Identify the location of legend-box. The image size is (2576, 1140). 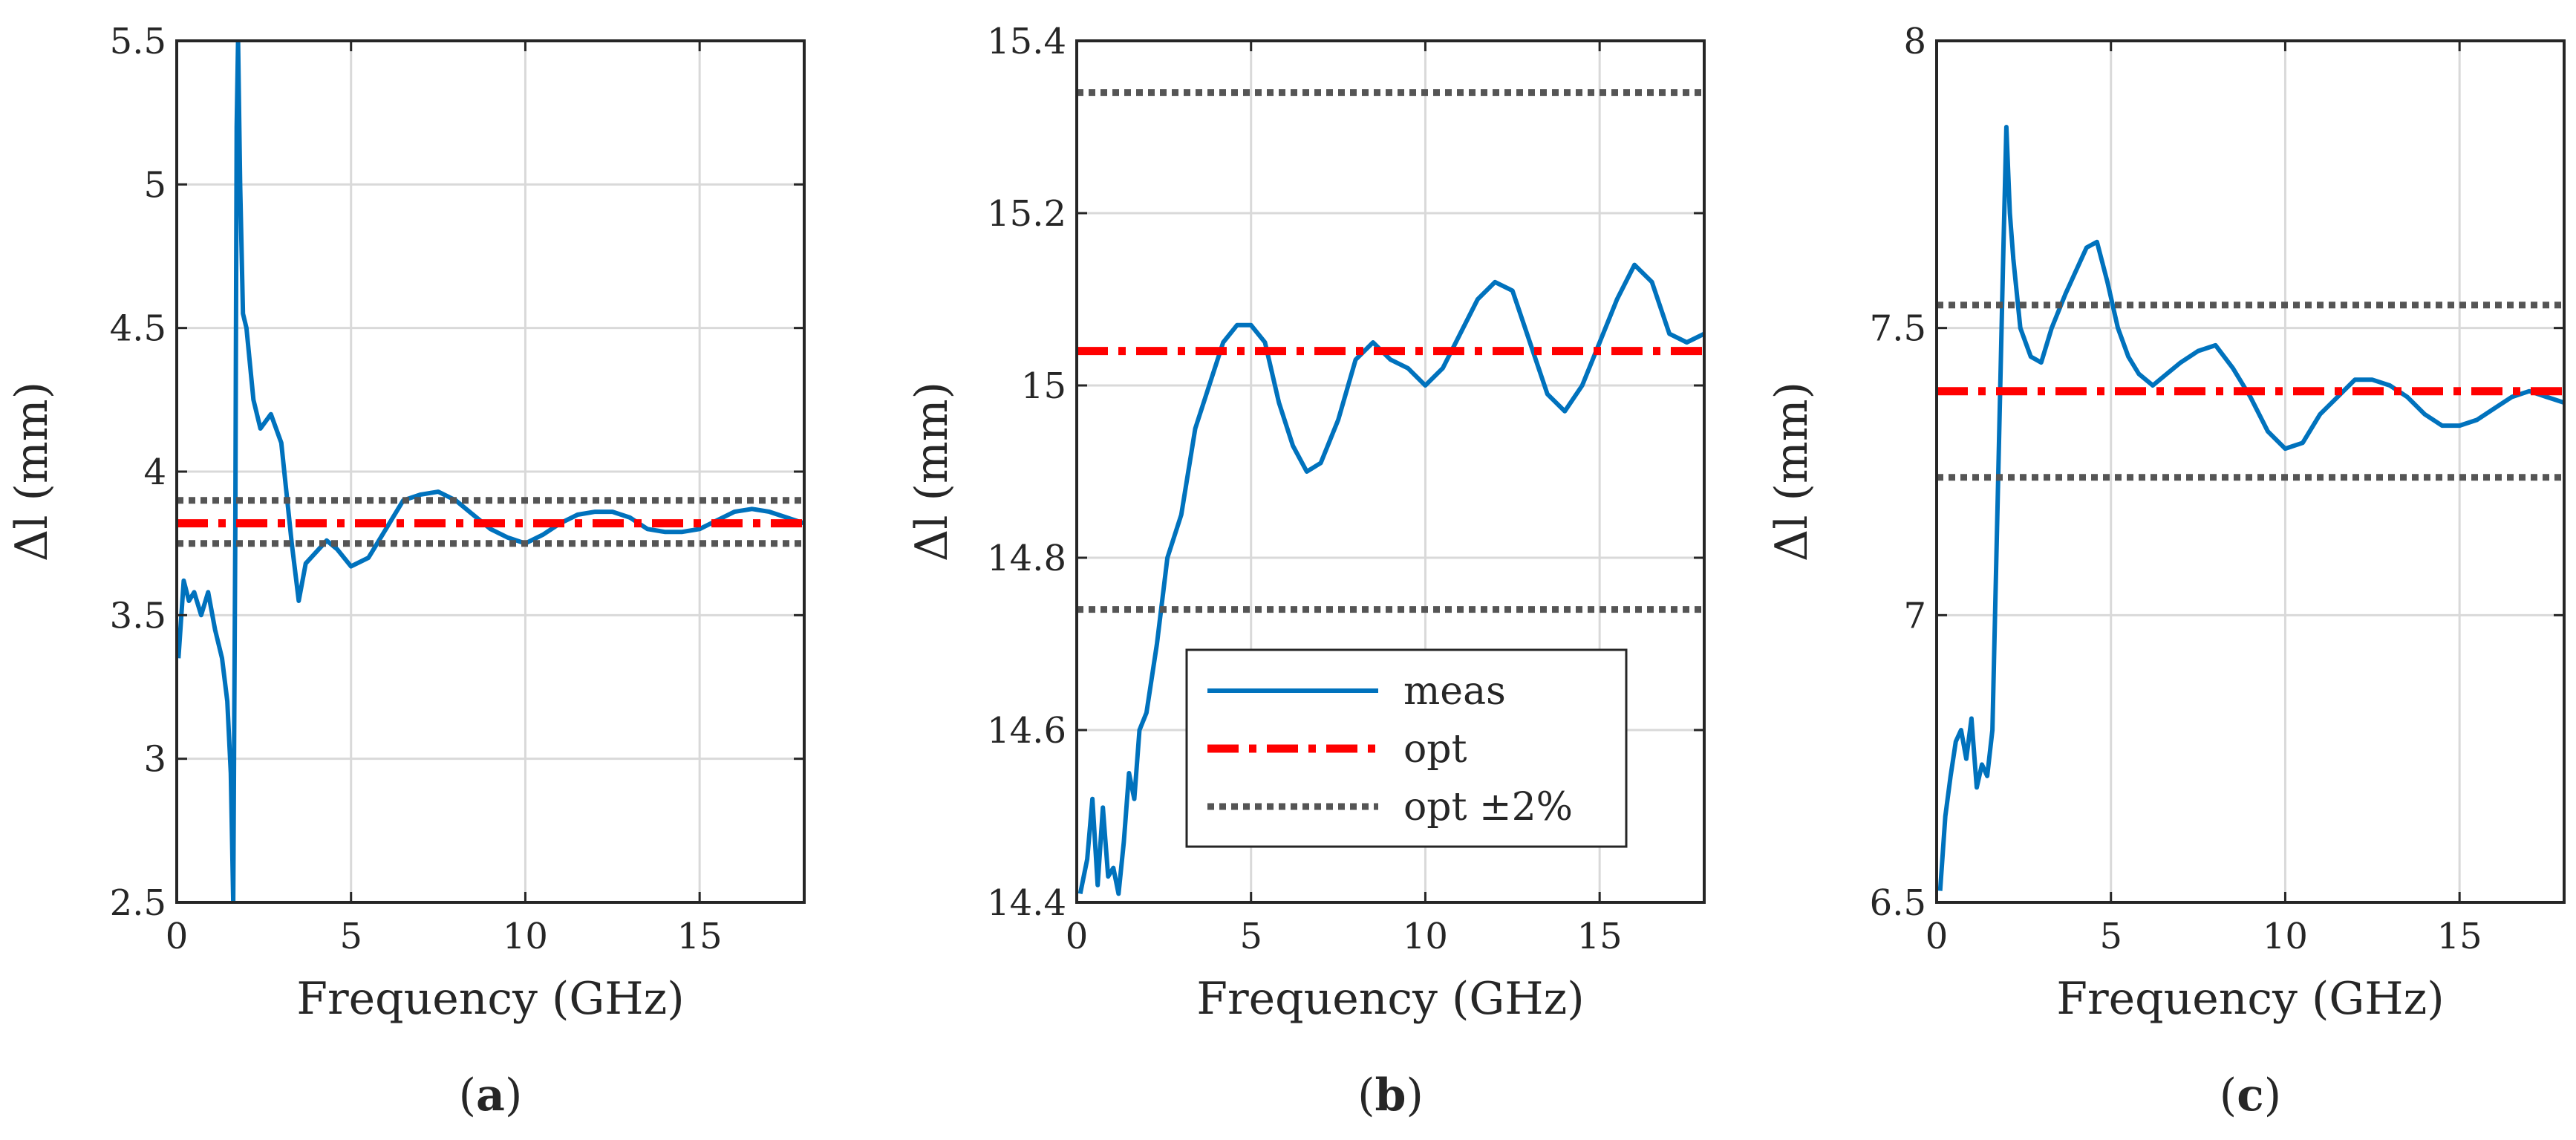
(1406, 748).